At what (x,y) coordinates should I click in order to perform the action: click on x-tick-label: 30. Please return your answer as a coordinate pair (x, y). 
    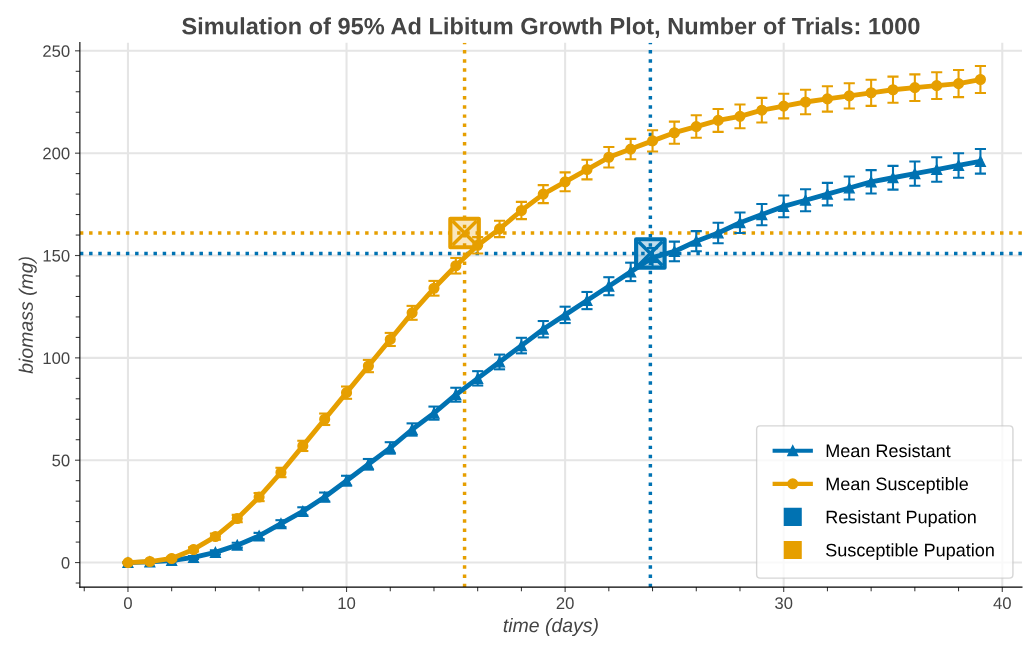
    Looking at the image, I should click on (784, 603).